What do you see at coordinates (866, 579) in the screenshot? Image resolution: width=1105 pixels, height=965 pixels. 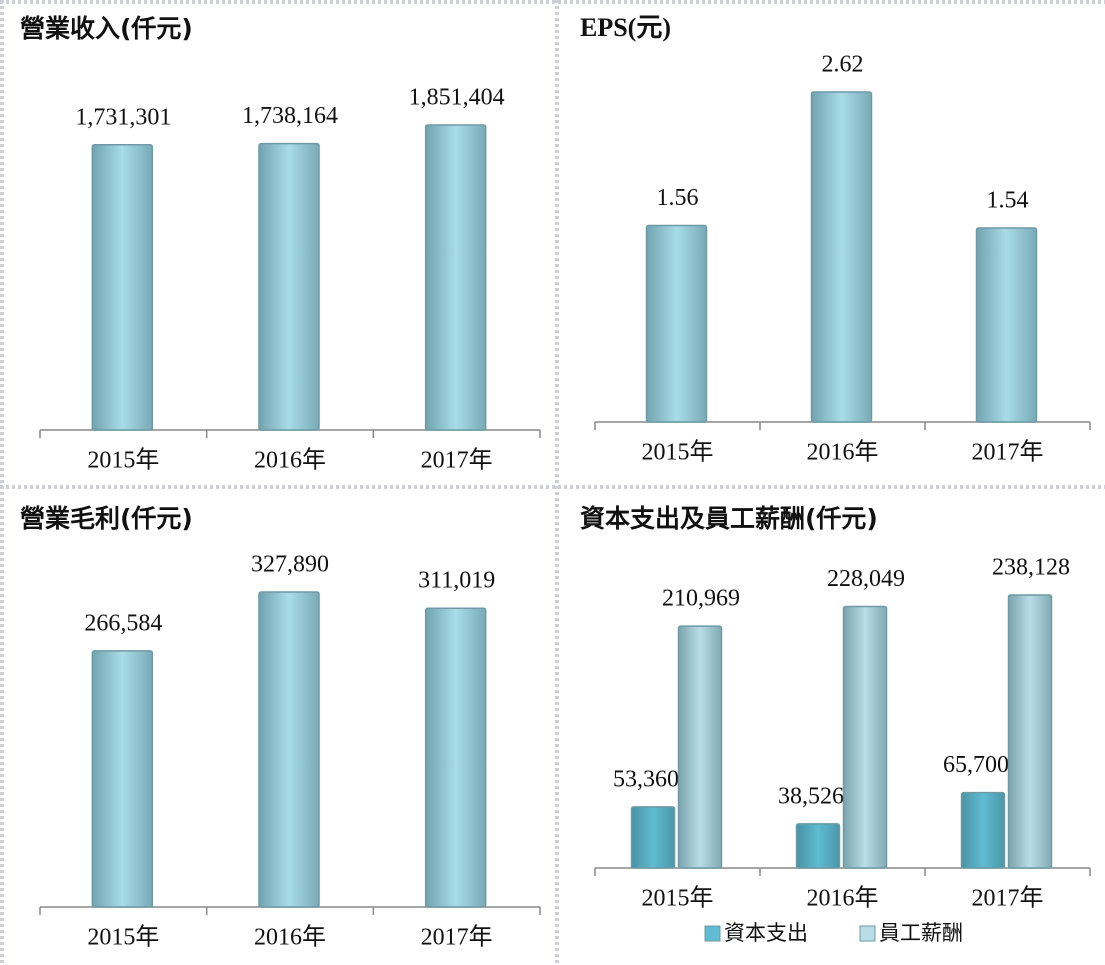 I see `data-label: 228,049` at bounding box center [866, 579].